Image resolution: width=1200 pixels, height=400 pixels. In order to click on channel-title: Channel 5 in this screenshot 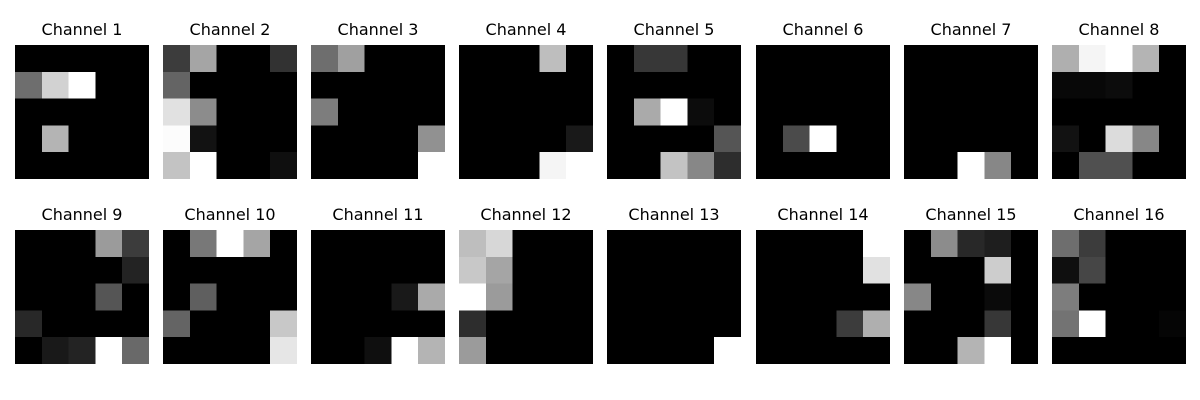, I will do `click(674, 29)`.